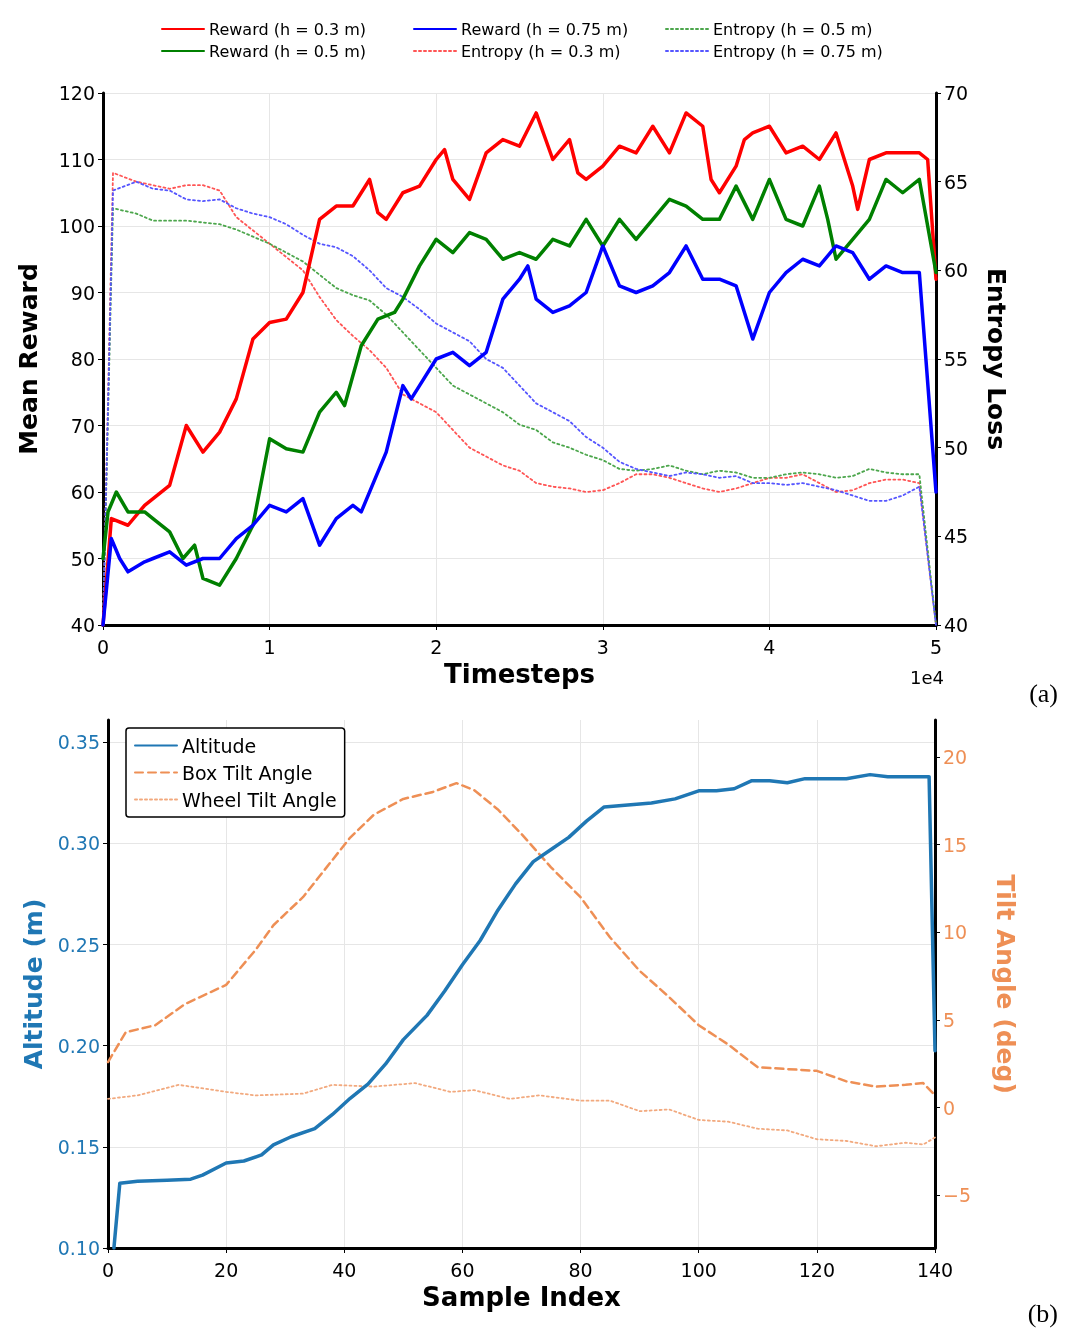 This screenshot has height=1335, width=1068. I want to click on y2-tick-label: 50, so click(956, 447).